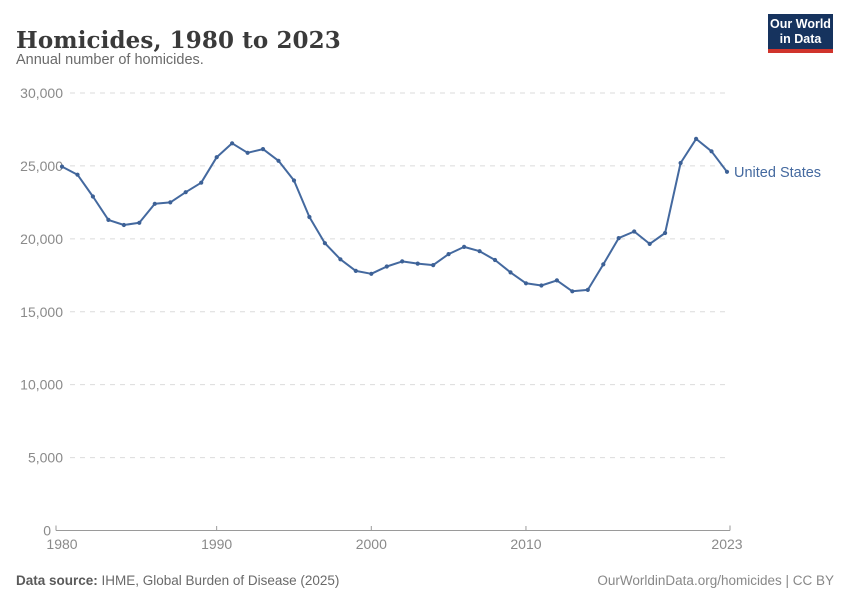  I want to click on owid-logo: Our World in Data, so click(800, 33).